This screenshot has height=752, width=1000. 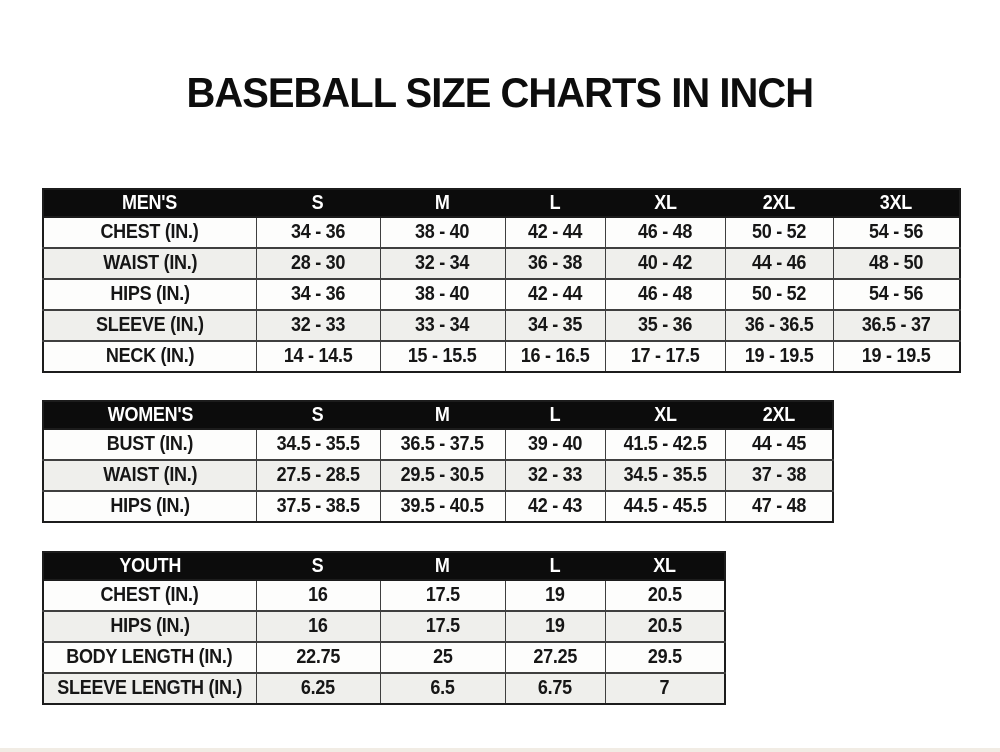 I want to click on size-value-cell: 39.5 - 40.5, so click(x=442, y=506).